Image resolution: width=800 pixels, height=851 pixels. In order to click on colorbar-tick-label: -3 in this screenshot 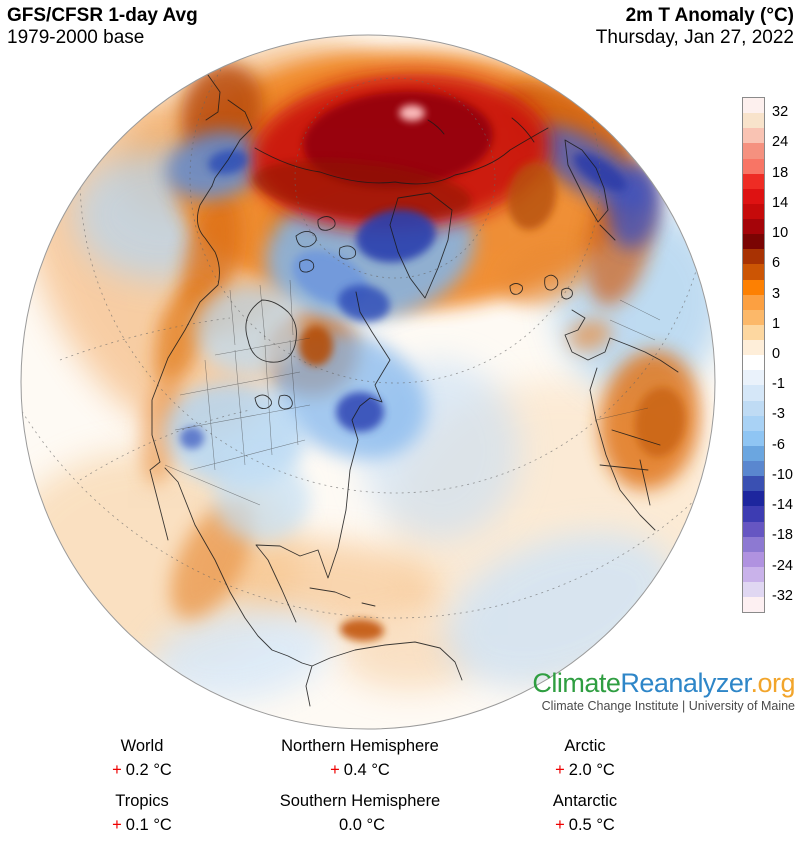, I will do `click(778, 414)`.